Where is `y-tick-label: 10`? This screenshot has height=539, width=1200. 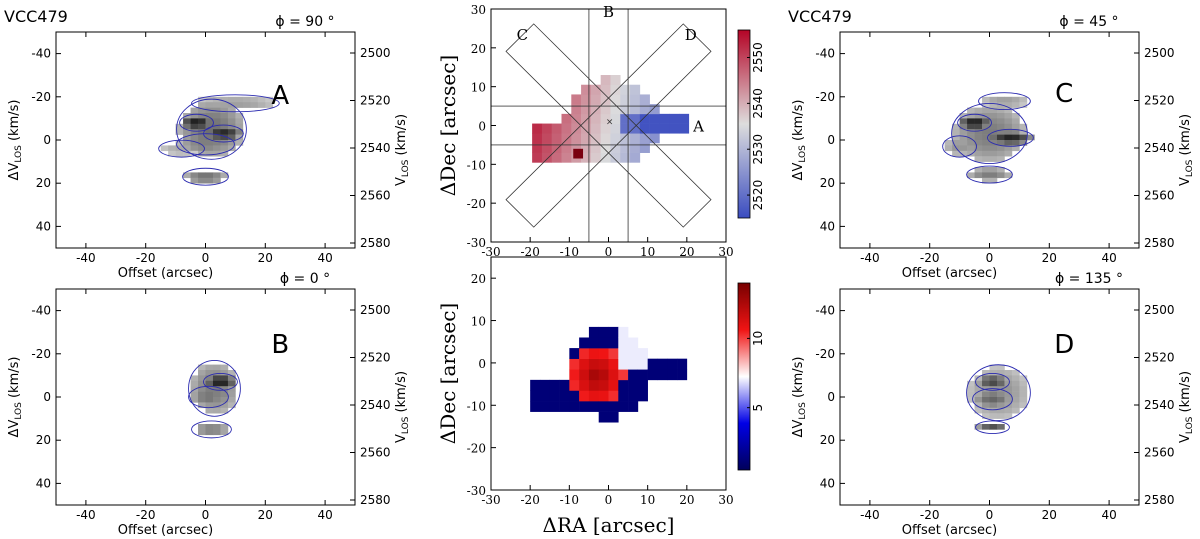 y-tick-label: 10 is located at coordinates (478, 88).